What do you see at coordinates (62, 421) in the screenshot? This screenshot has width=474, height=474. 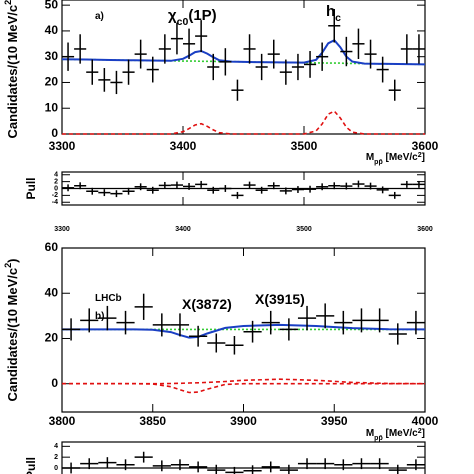 I see `x-tick-label: 3800` at bounding box center [62, 421].